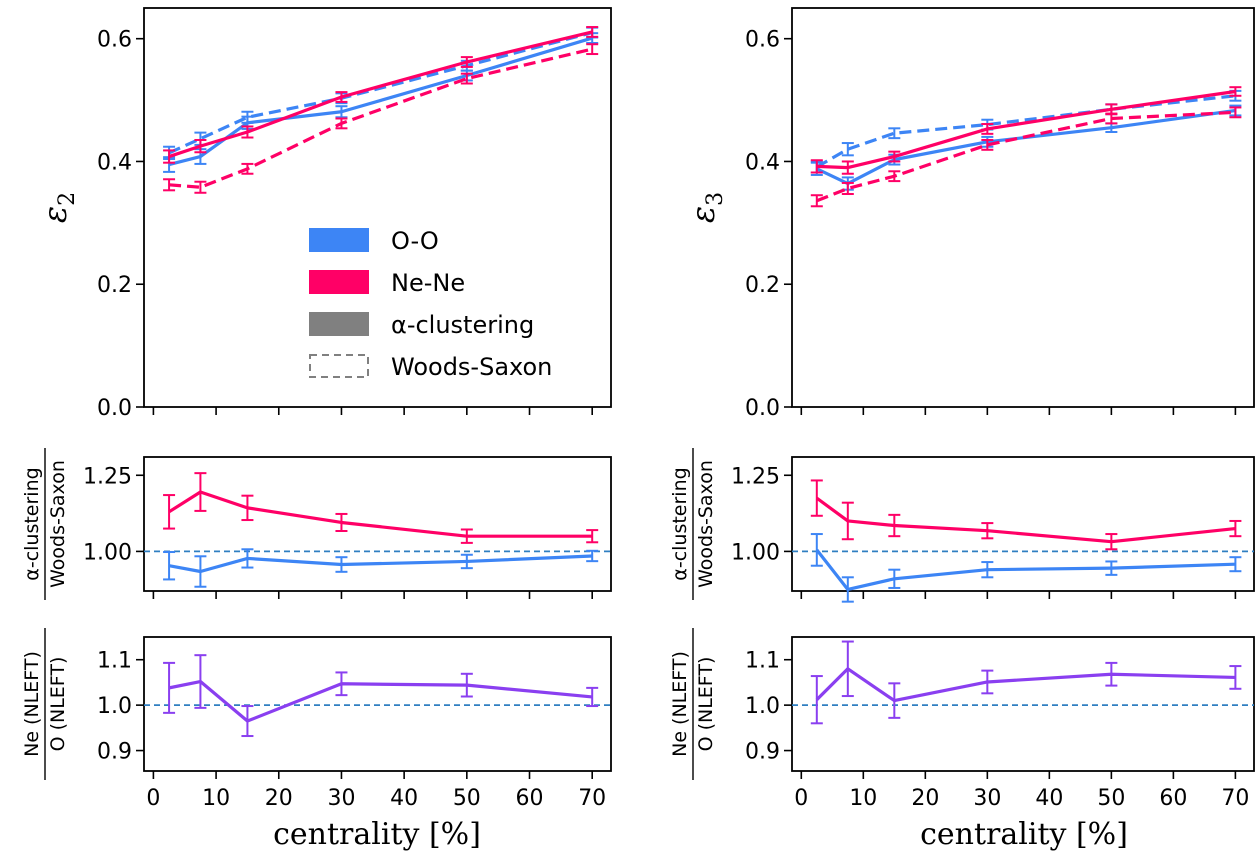 The image size is (1258, 852). What do you see at coordinates (706, 207) in the screenshot?
I see `y-axis-label: ε3` at bounding box center [706, 207].